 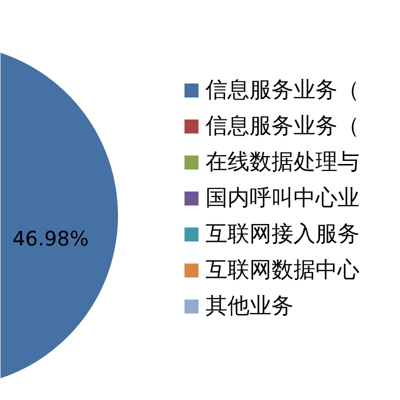 What do you see at coordinates (283, 270) in the screenshot?
I see `legend-label: 互联网数据中心` at bounding box center [283, 270].